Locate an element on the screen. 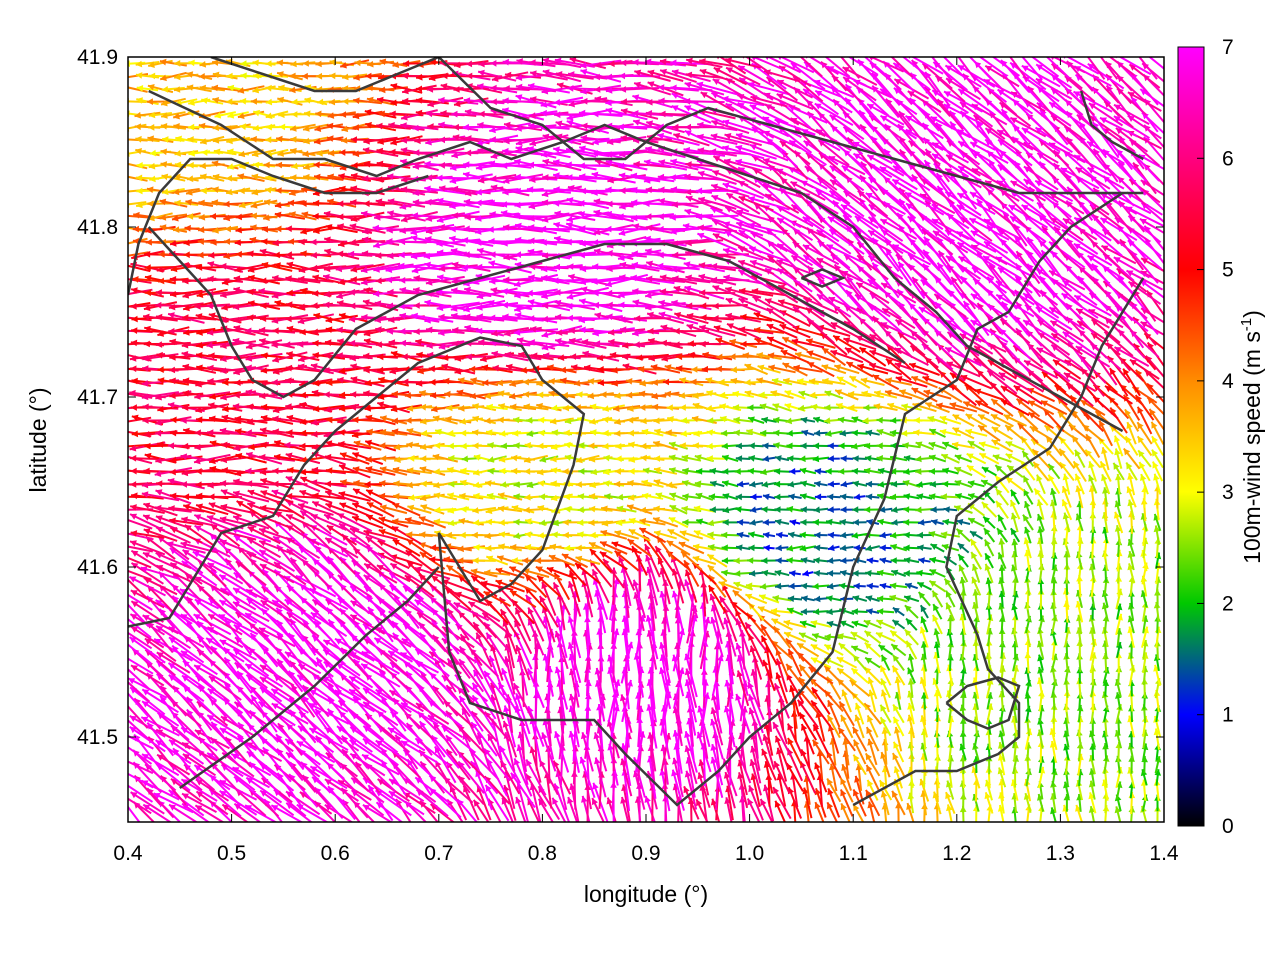  x-tick-label: 0.8 is located at coordinates (542, 853).